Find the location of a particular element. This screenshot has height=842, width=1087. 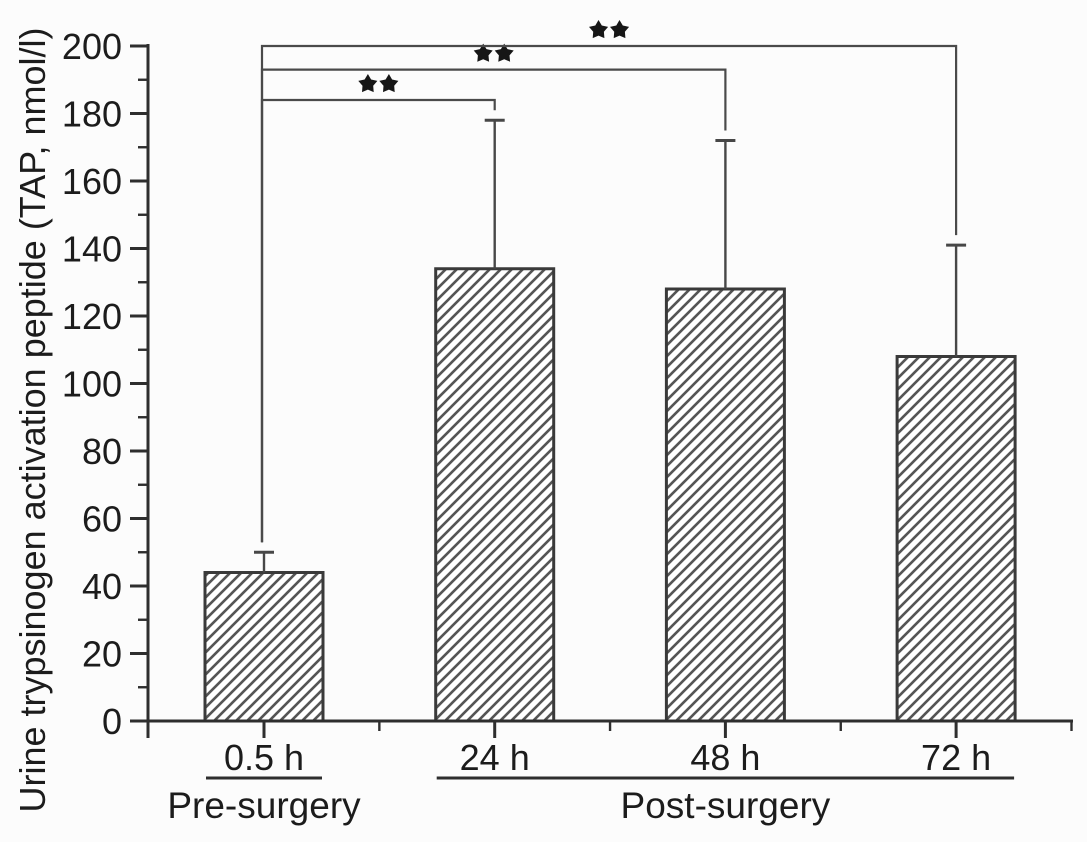

group-label-post-surgery: Post-surgery is located at coordinates (726, 805).